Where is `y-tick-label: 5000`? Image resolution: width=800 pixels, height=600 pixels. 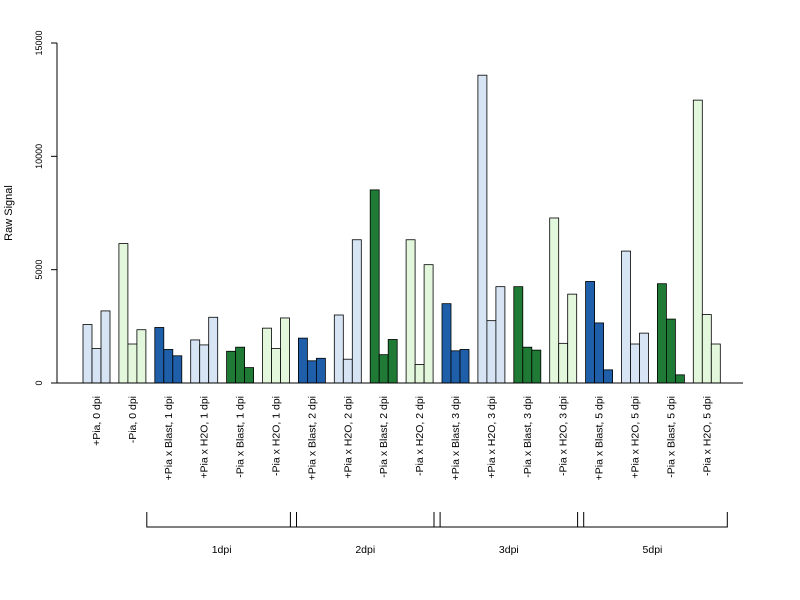
y-tick-label: 5000 is located at coordinates (39, 270).